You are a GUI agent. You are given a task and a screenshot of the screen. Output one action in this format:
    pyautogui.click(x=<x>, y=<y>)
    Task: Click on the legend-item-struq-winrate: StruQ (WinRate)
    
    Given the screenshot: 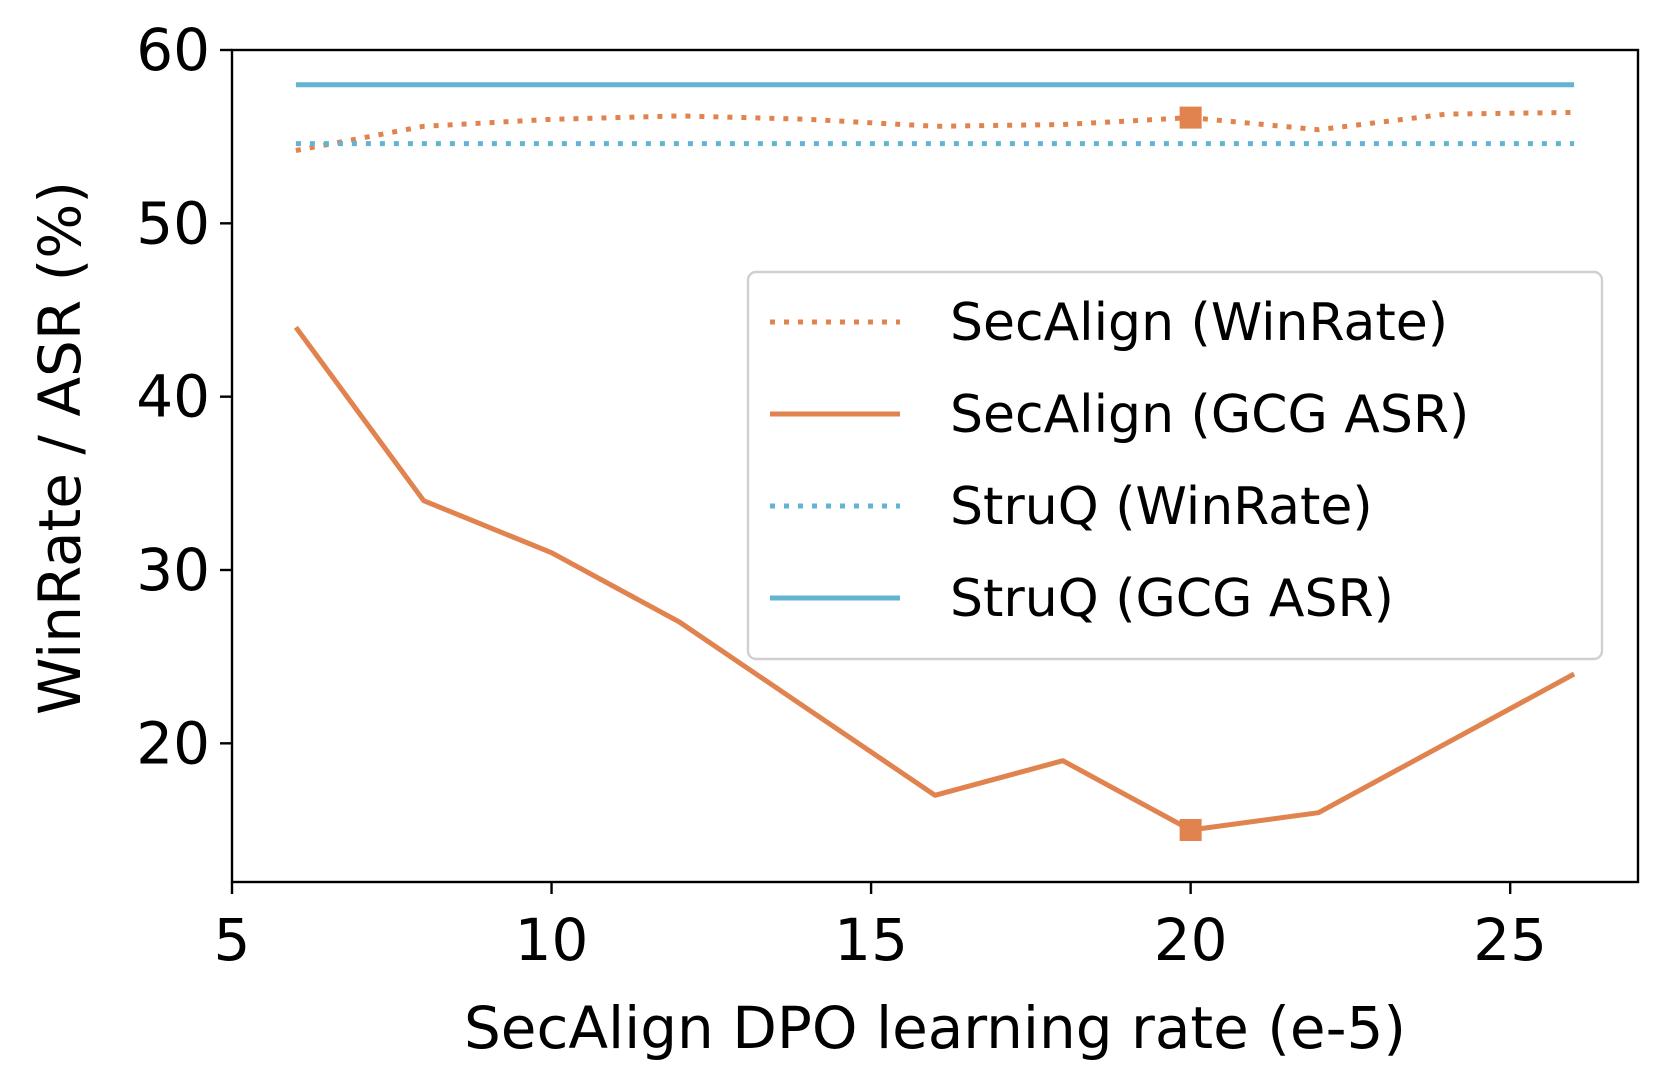 What is the action you would take?
    pyautogui.click(x=1071, y=507)
    